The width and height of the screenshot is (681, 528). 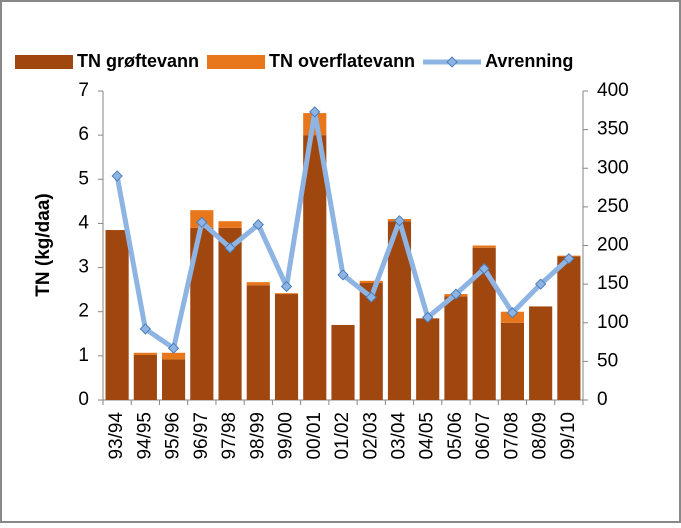 What do you see at coordinates (529, 61) in the screenshot?
I see `legend-label: Avrenning` at bounding box center [529, 61].